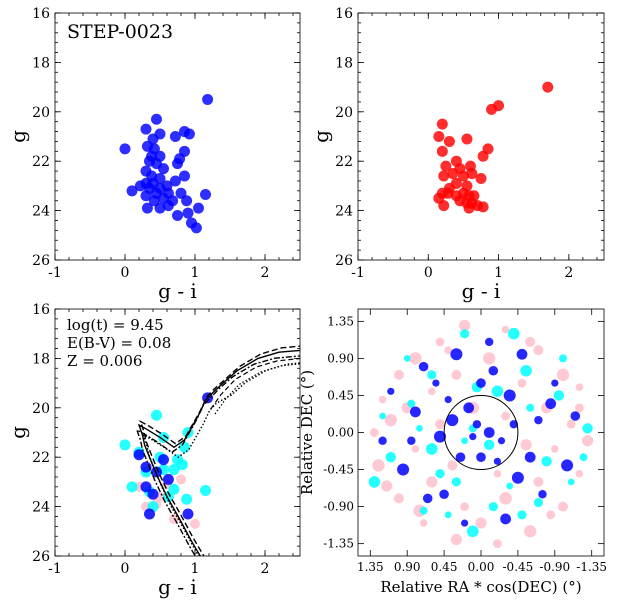  Describe the element at coordinates (340, 358) in the screenshot. I see `y-tick-label: 0.90` at that location.